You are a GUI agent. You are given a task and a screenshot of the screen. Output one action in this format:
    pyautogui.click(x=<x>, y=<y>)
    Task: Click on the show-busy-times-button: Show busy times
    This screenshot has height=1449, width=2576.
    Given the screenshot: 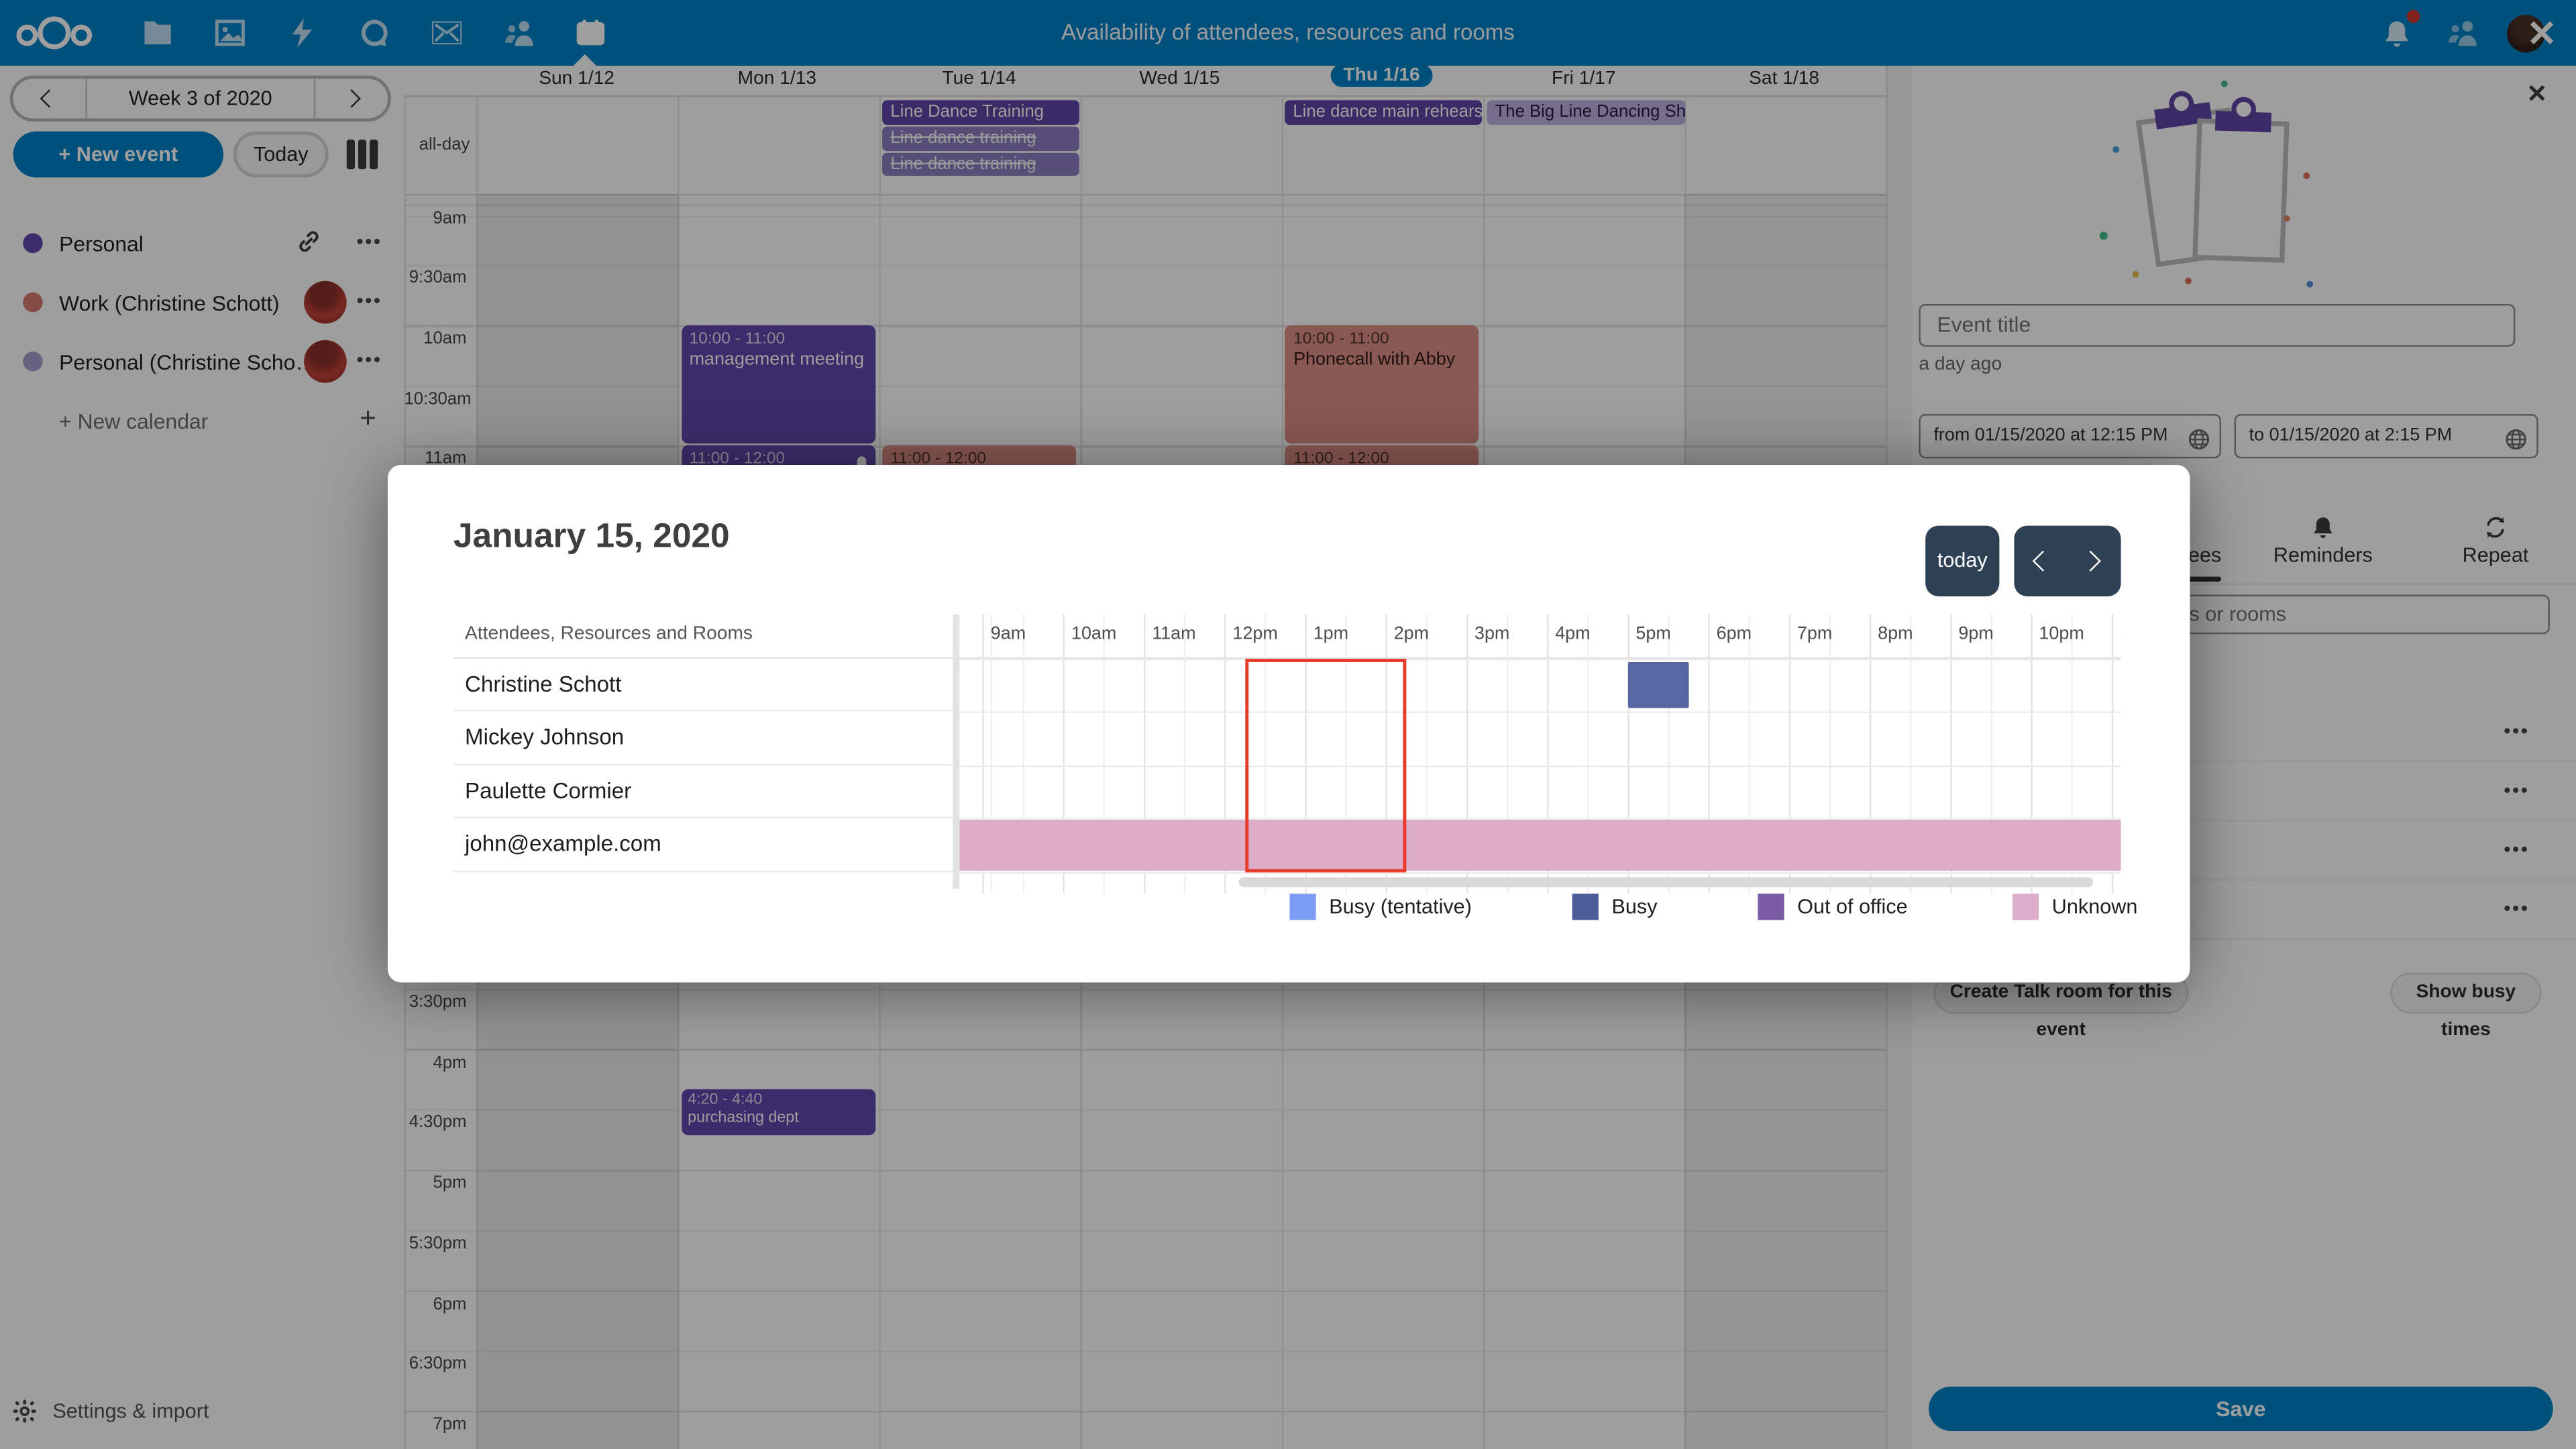 What is the action you would take?
    pyautogui.click(x=2466, y=1006)
    